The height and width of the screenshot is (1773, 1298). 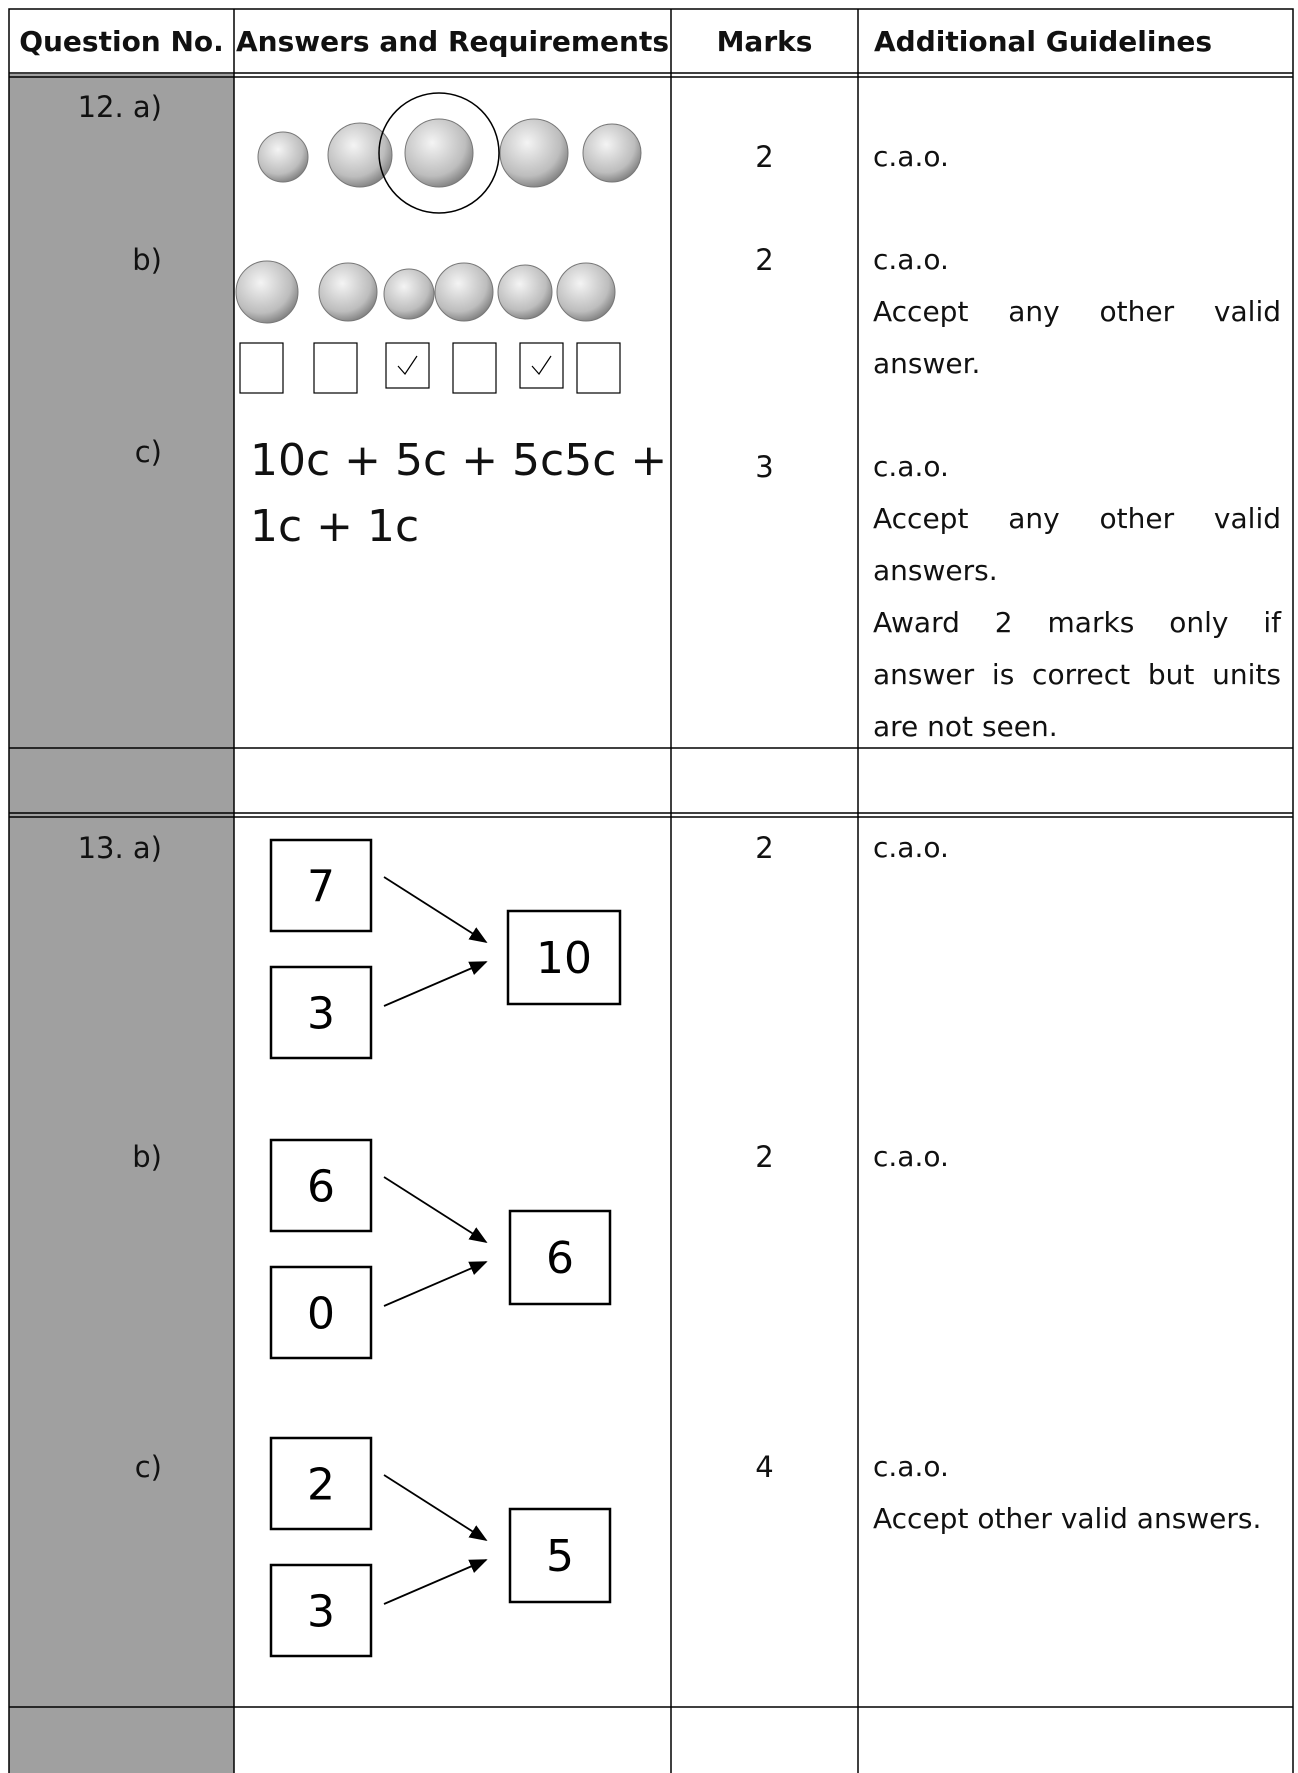 What do you see at coordinates (459, 493) in the screenshot?
I see `answer-text: 10c + 5c + 5c5c + 1c + 1c` at bounding box center [459, 493].